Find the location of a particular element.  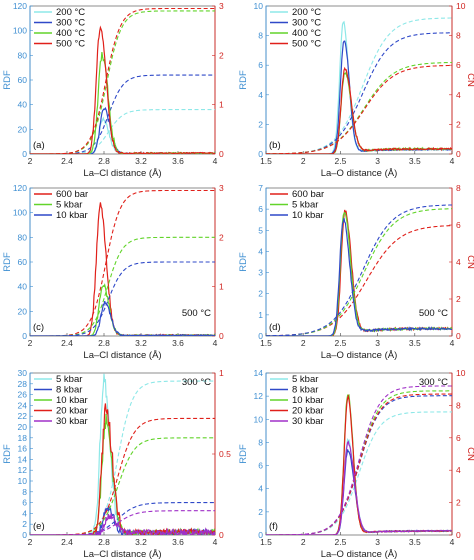

x-tick-label: 3.6 is located at coordinates (178, 161).